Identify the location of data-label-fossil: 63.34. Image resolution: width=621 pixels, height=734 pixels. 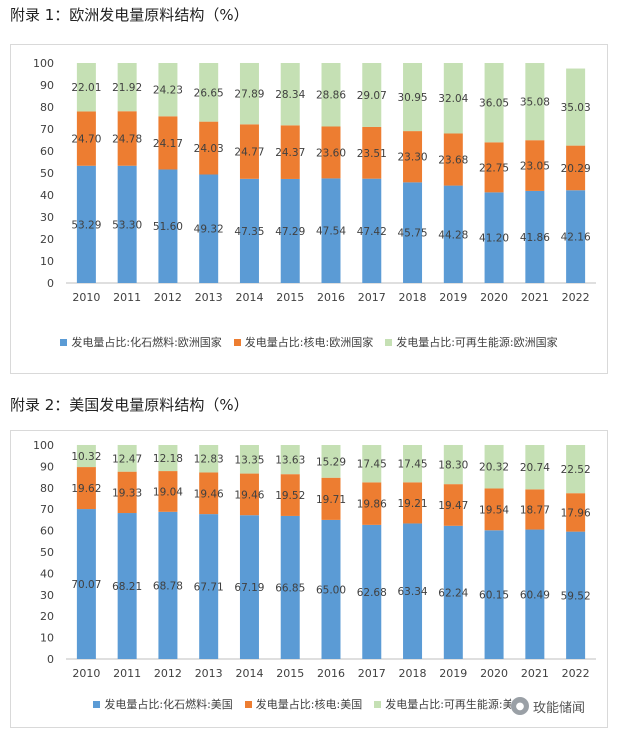
(413, 592).